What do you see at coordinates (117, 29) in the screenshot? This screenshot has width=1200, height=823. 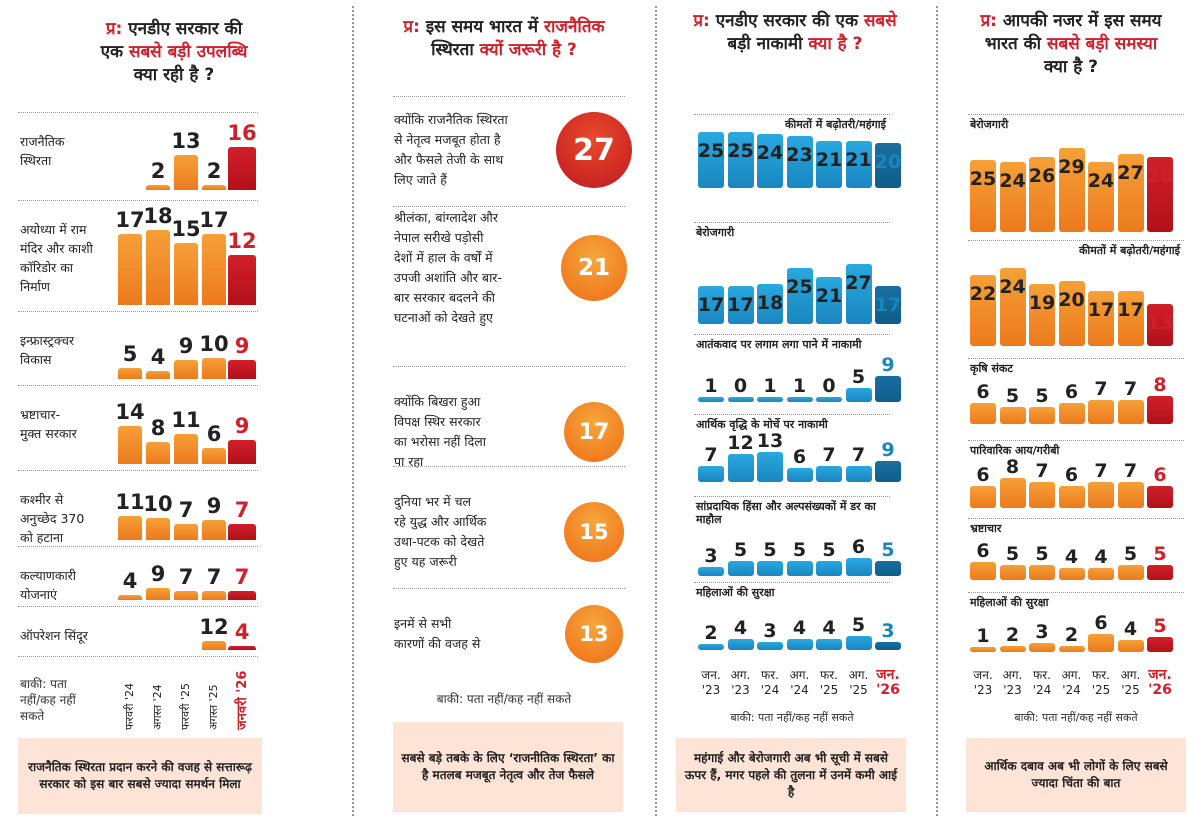 I see `question-prefix: प्र:` at bounding box center [117, 29].